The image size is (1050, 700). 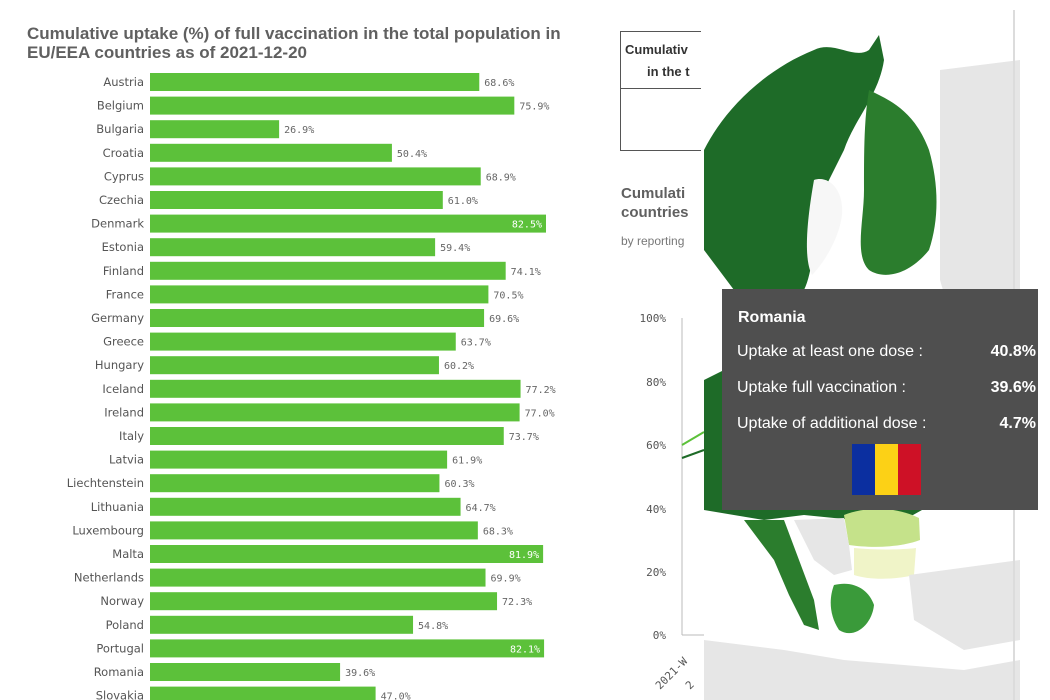 What do you see at coordinates (459, 366) in the screenshot?
I see `data-label-hungary: 60.2%` at bounding box center [459, 366].